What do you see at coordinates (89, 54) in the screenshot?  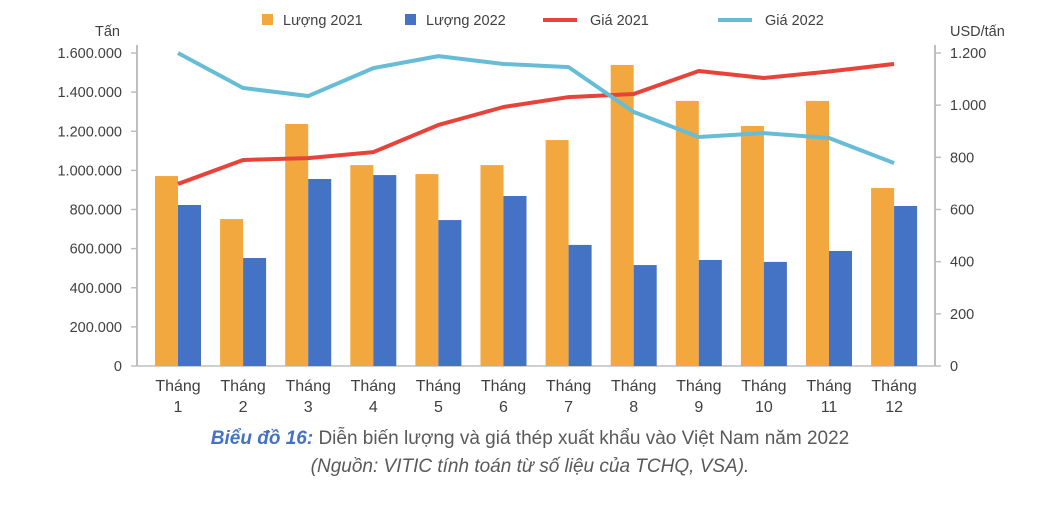 I see `left-tick-label: 1.600.000` at bounding box center [89, 54].